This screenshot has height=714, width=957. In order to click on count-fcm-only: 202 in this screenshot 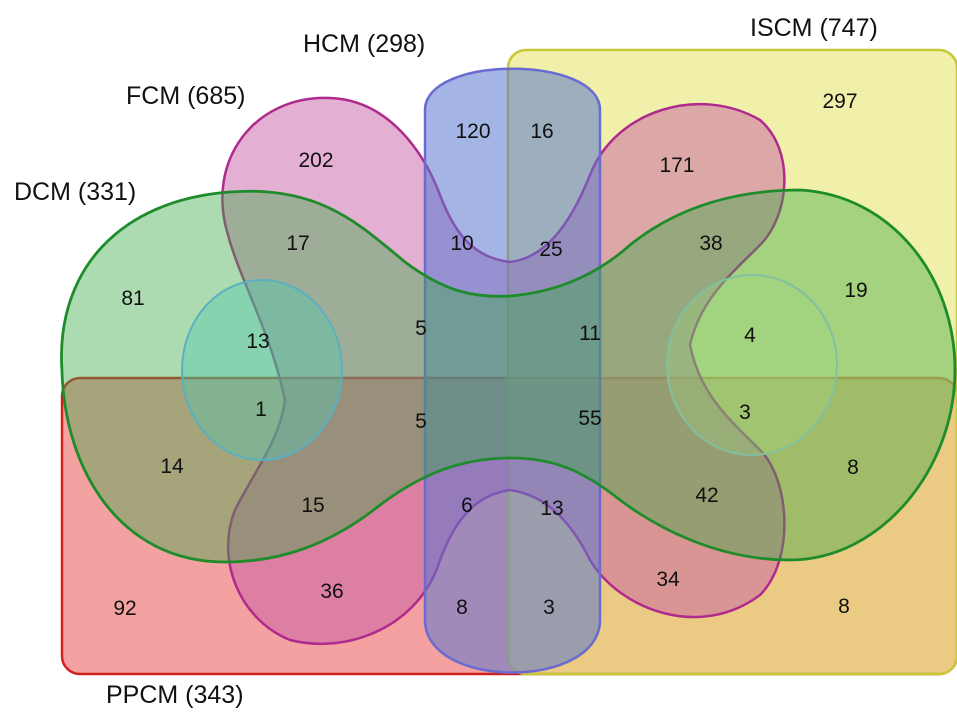, I will do `click(315, 160)`.